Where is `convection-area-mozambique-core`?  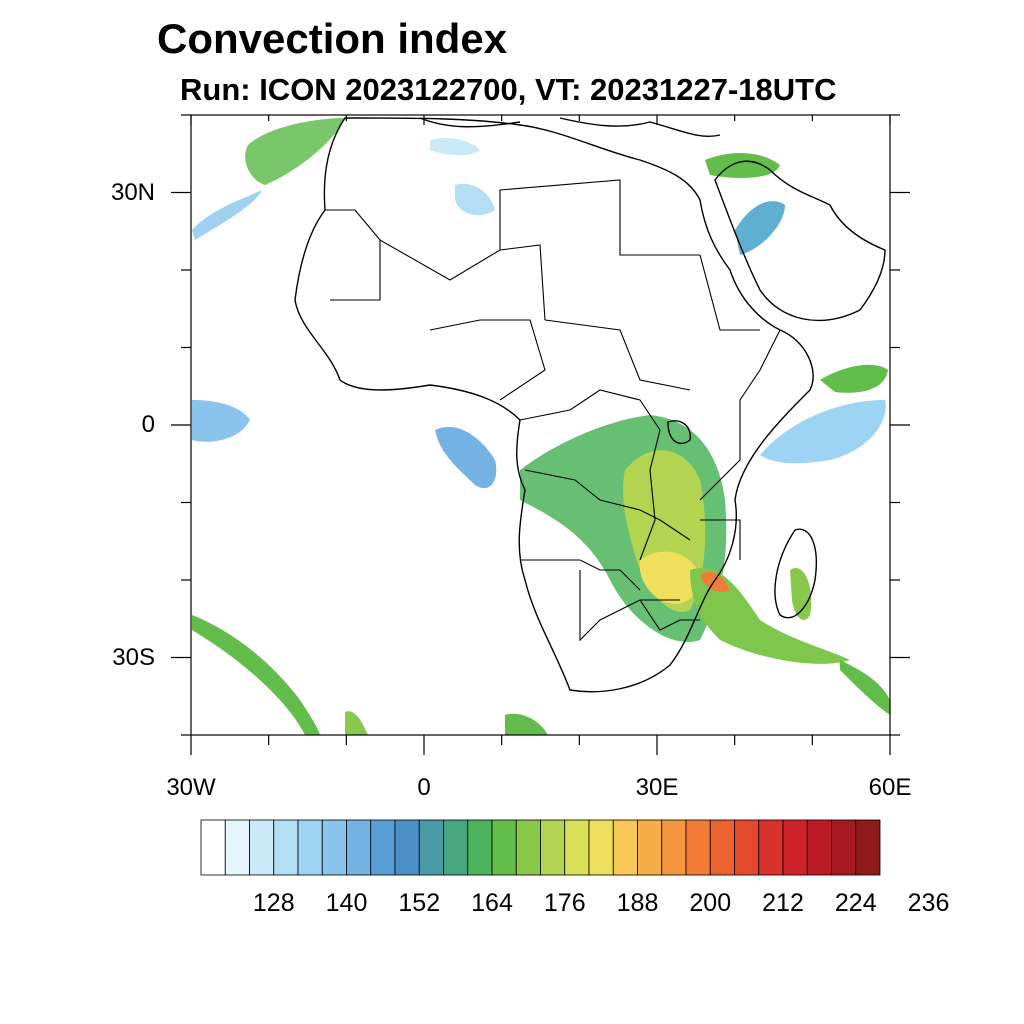 convection-area-mozambique-core is located at coordinates (715, 581).